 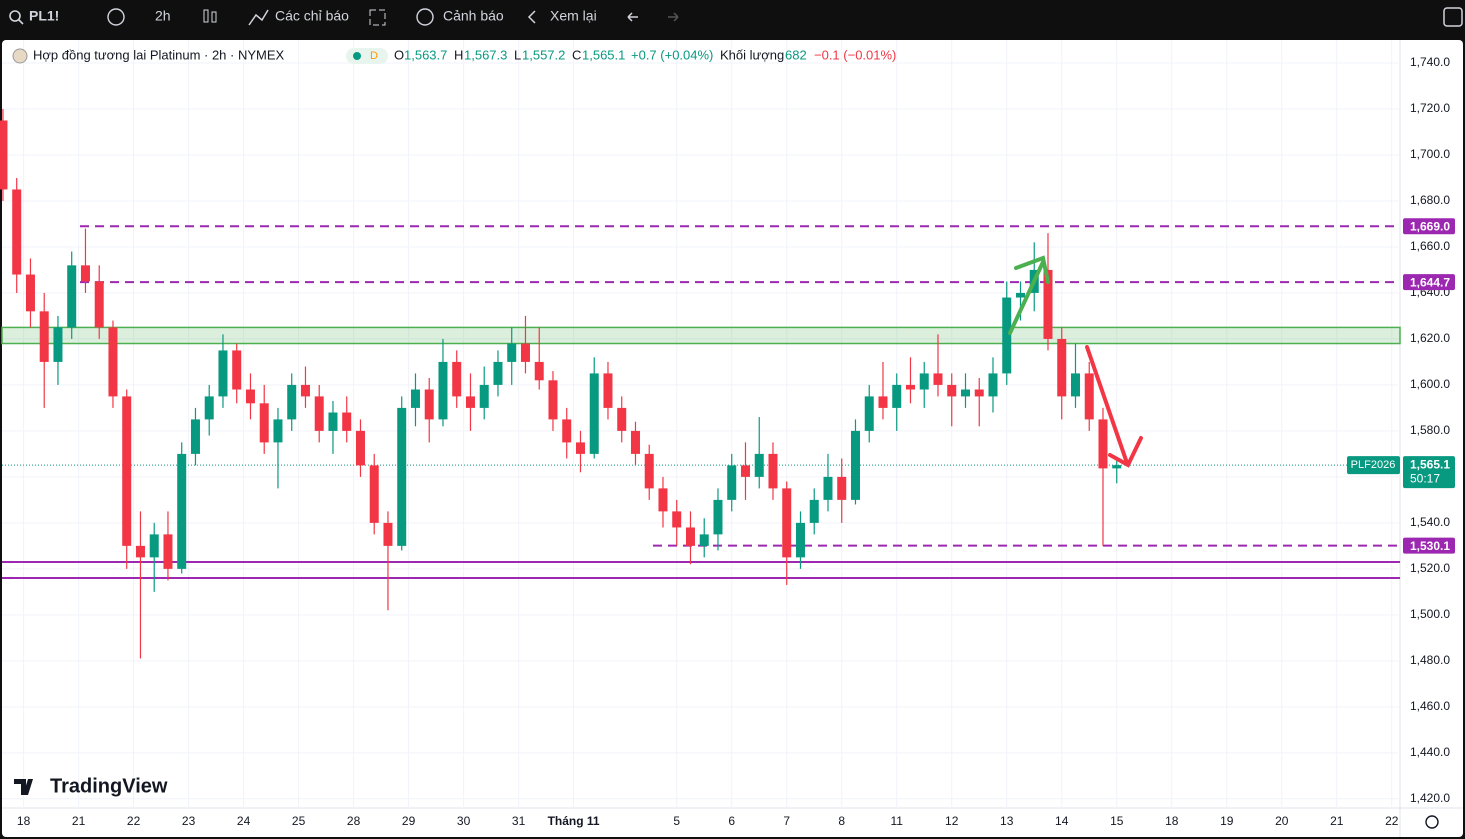 I want to click on symbol-tag: PLF2026, so click(x=1373, y=465).